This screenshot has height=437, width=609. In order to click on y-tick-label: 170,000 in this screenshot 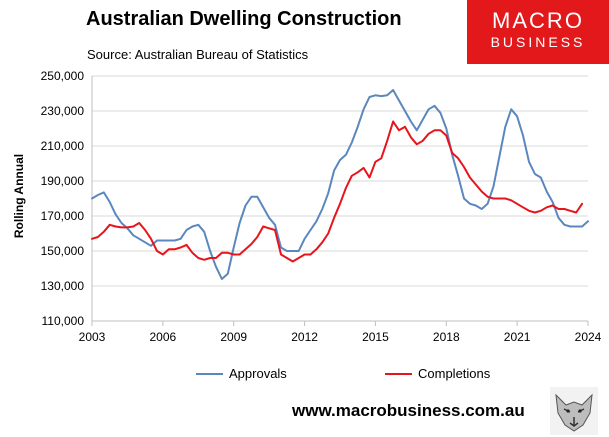, I will do `click(63, 216)`.